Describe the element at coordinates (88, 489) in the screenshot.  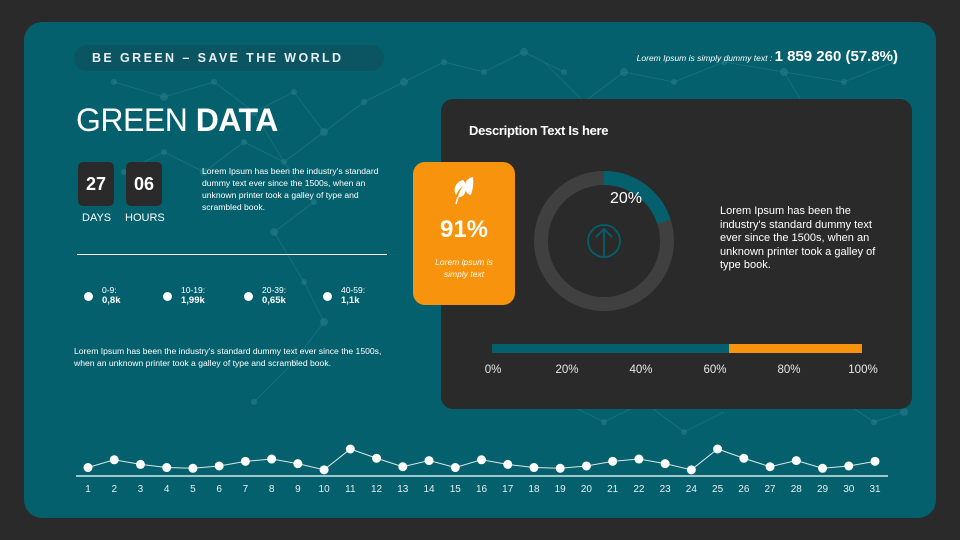
I see `x-axis-label: 1` at that location.